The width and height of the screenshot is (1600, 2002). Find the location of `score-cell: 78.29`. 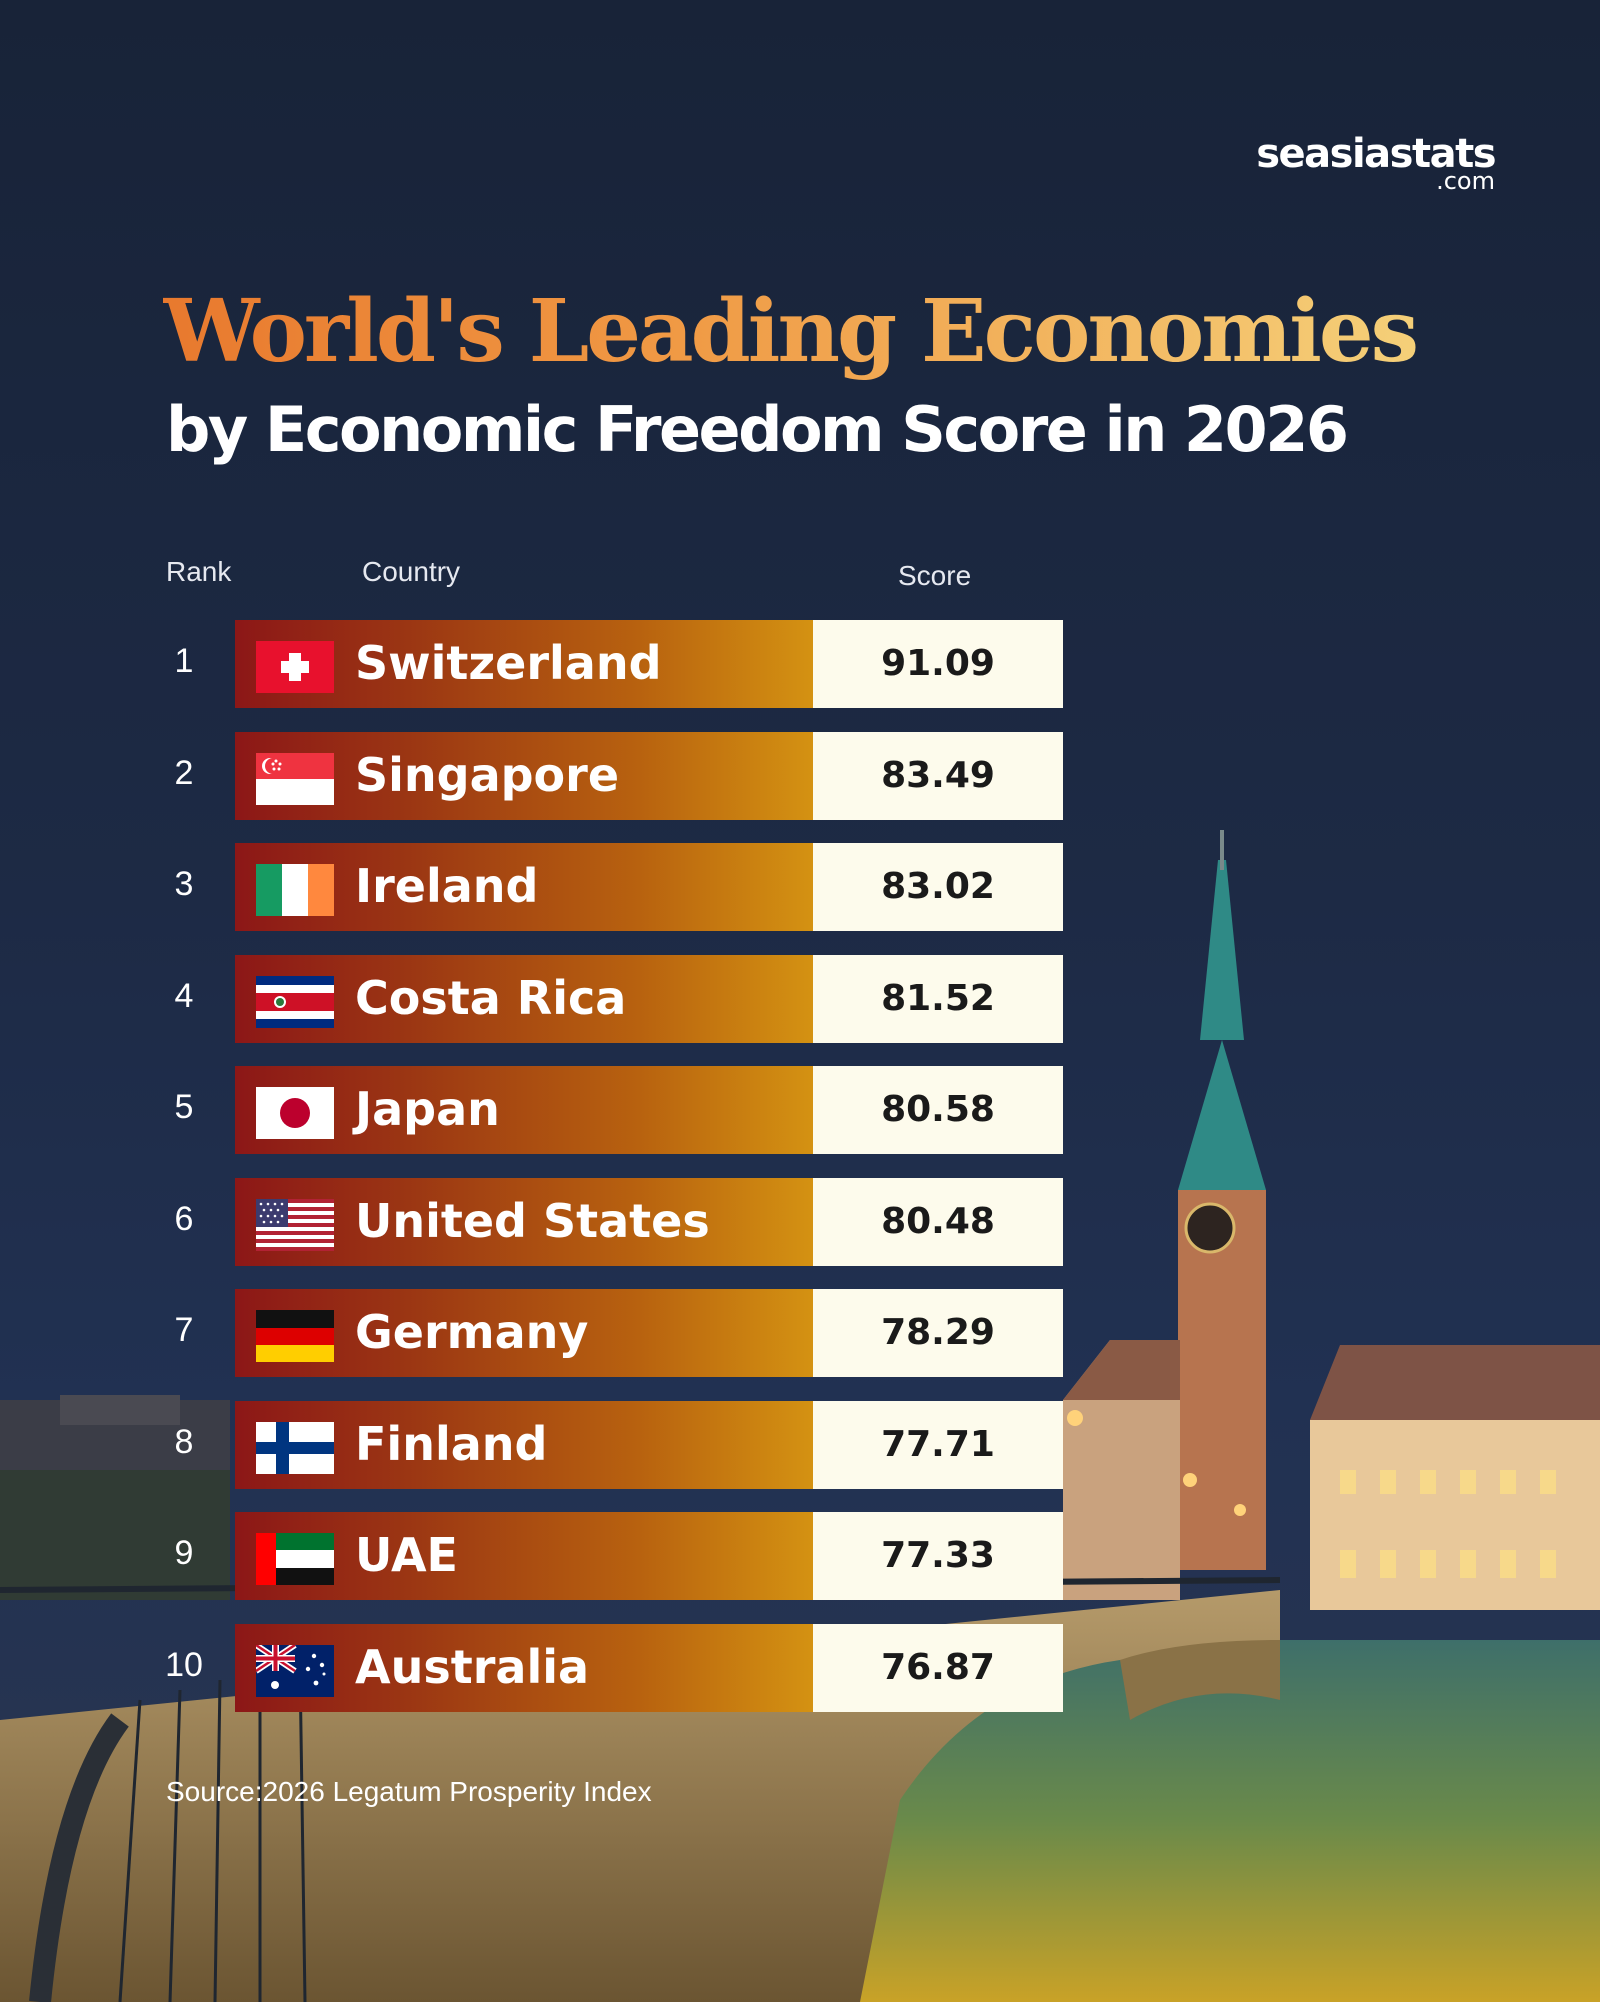

score-cell: 78.29 is located at coordinates (938, 1333).